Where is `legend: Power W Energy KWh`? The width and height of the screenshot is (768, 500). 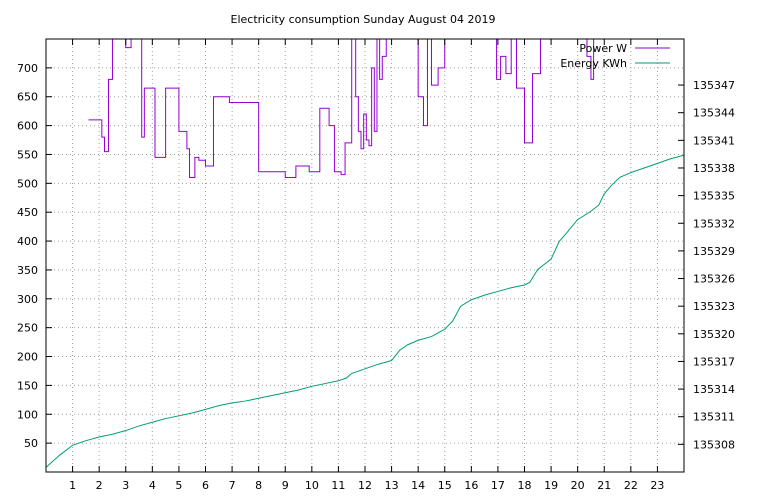
legend: Power W Energy KWh is located at coordinates (615, 56).